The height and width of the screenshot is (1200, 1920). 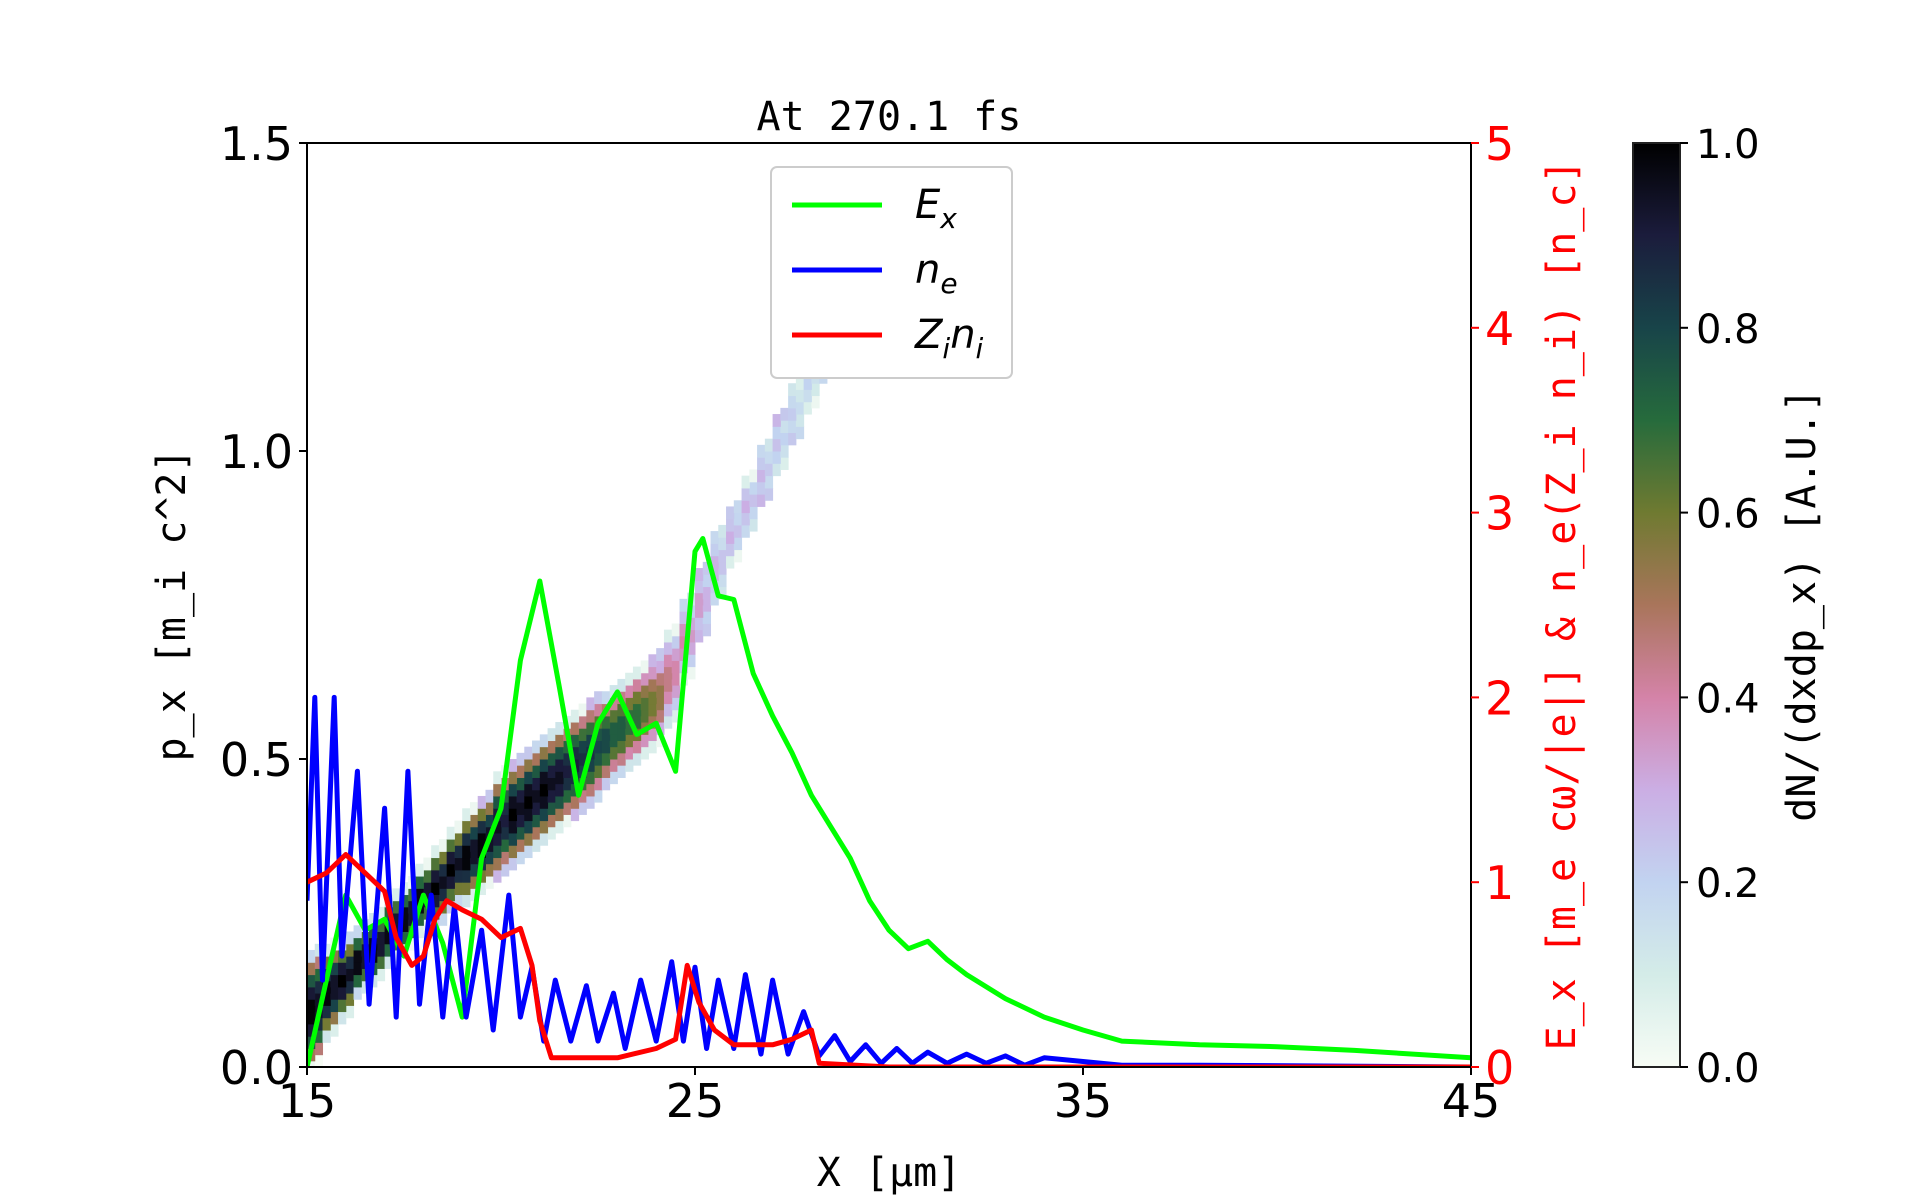 I want to click on chart-title: At 270.1 fs, so click(x=889, y=117).